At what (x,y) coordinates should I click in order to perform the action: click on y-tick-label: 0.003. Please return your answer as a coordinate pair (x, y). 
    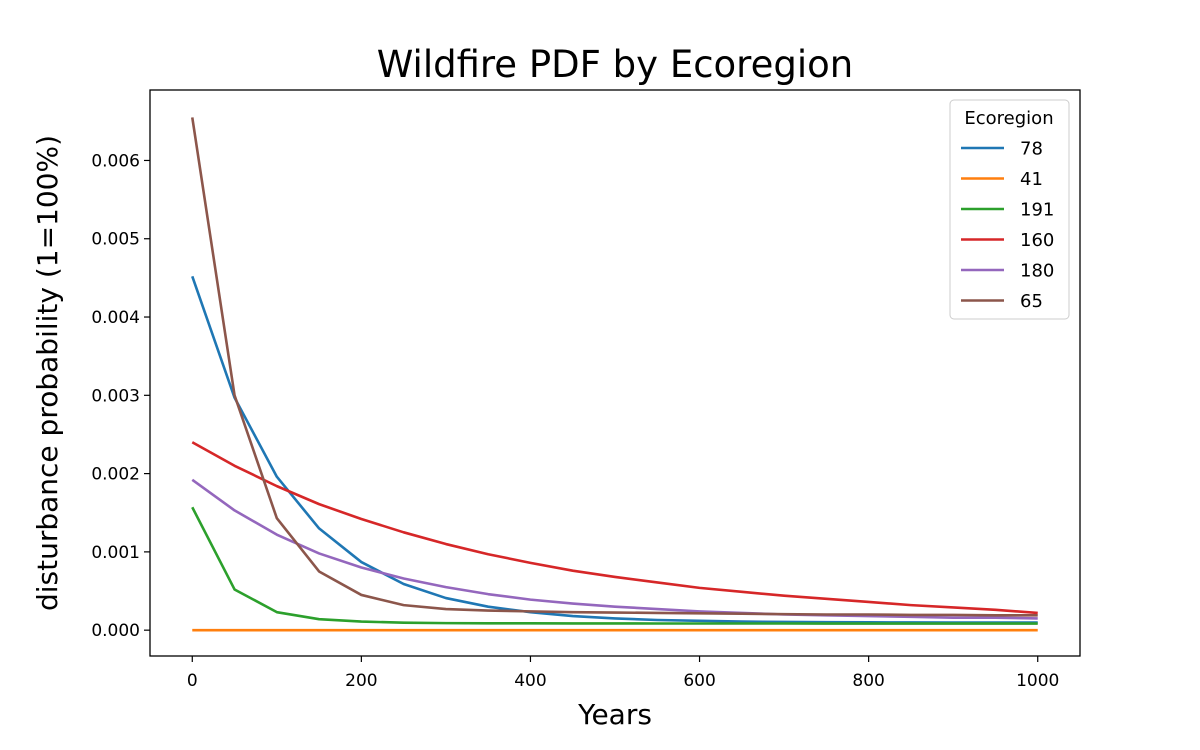
    Looking at the image, I should click on (115, 396).